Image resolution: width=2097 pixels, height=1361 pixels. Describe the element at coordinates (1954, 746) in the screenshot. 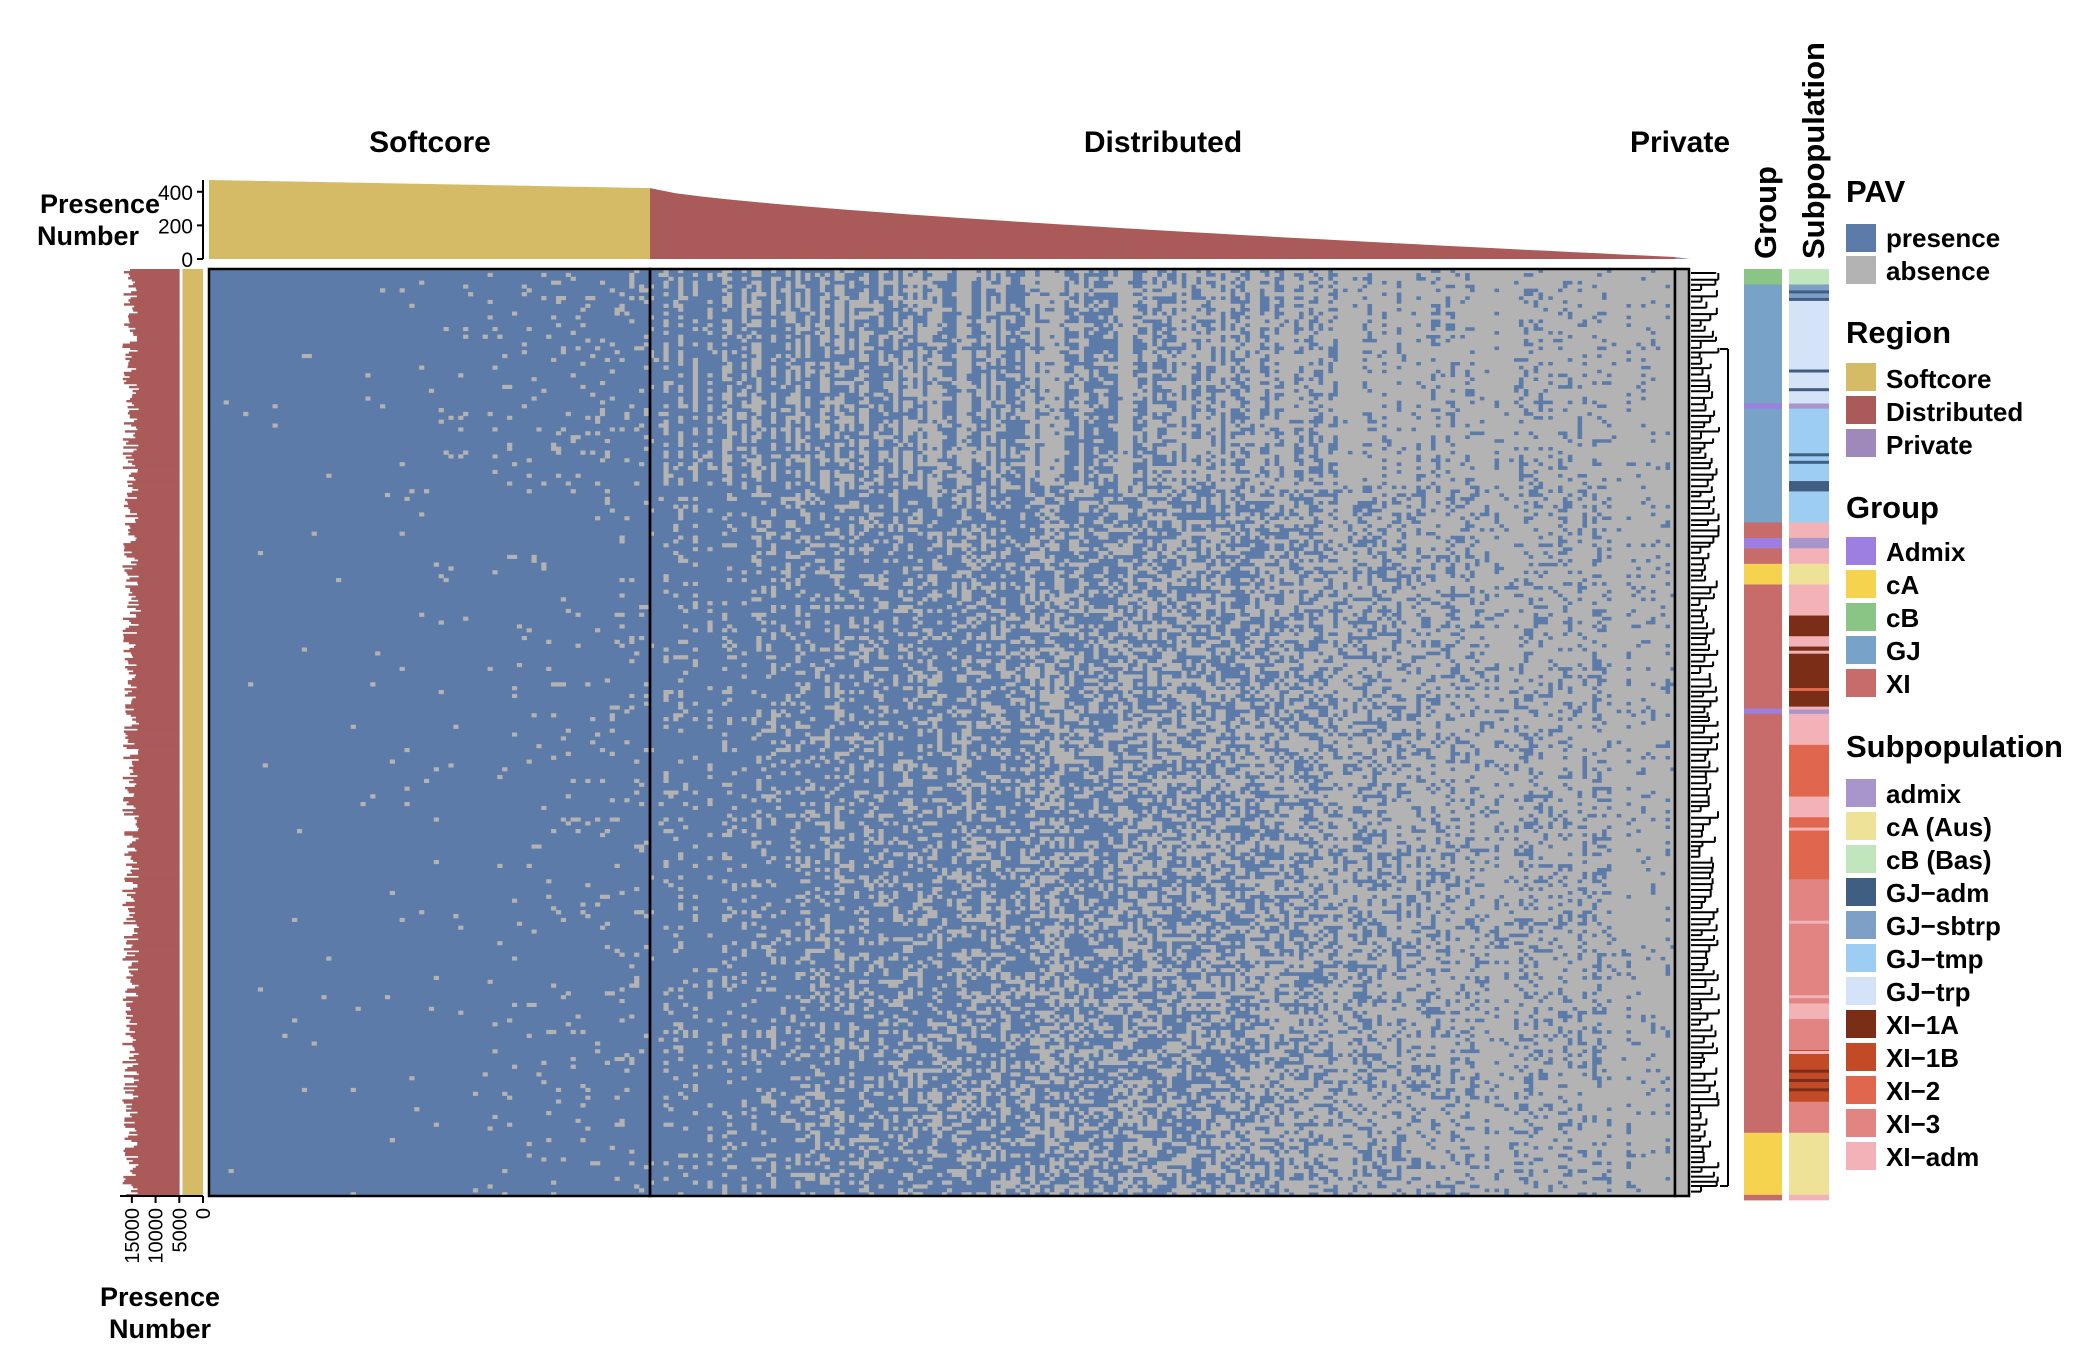

I see `legend-subpopulation-title: Subpopulation` at that location.